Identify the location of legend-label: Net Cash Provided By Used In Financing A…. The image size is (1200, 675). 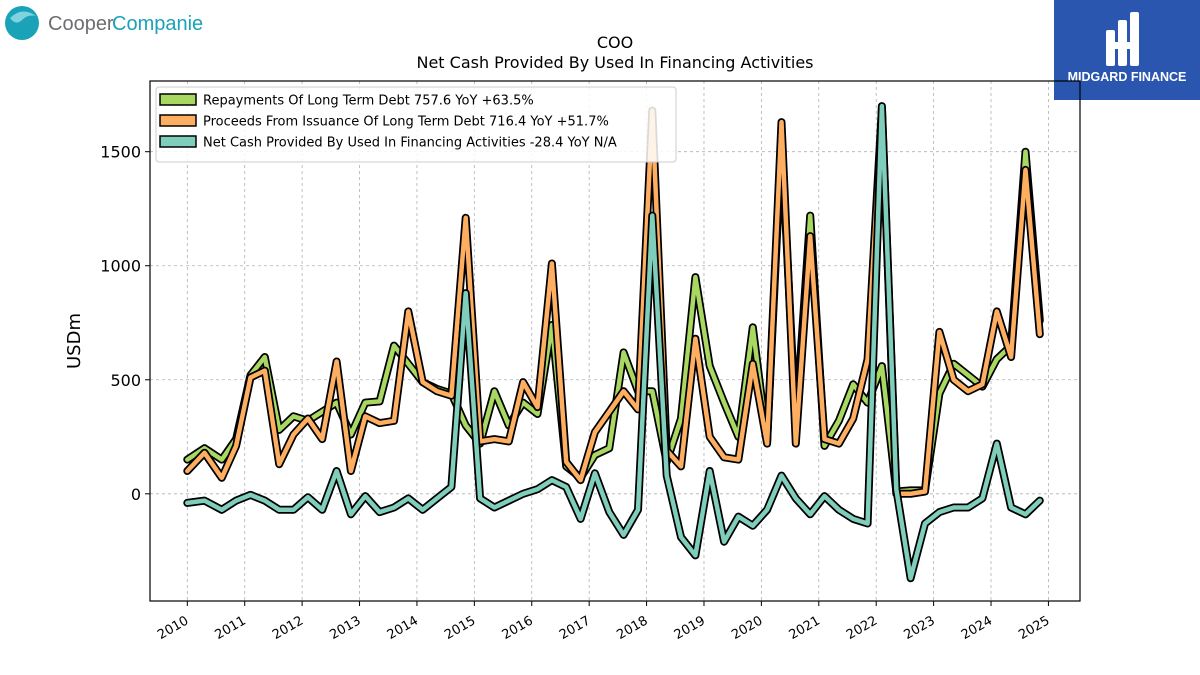
(410, 143).